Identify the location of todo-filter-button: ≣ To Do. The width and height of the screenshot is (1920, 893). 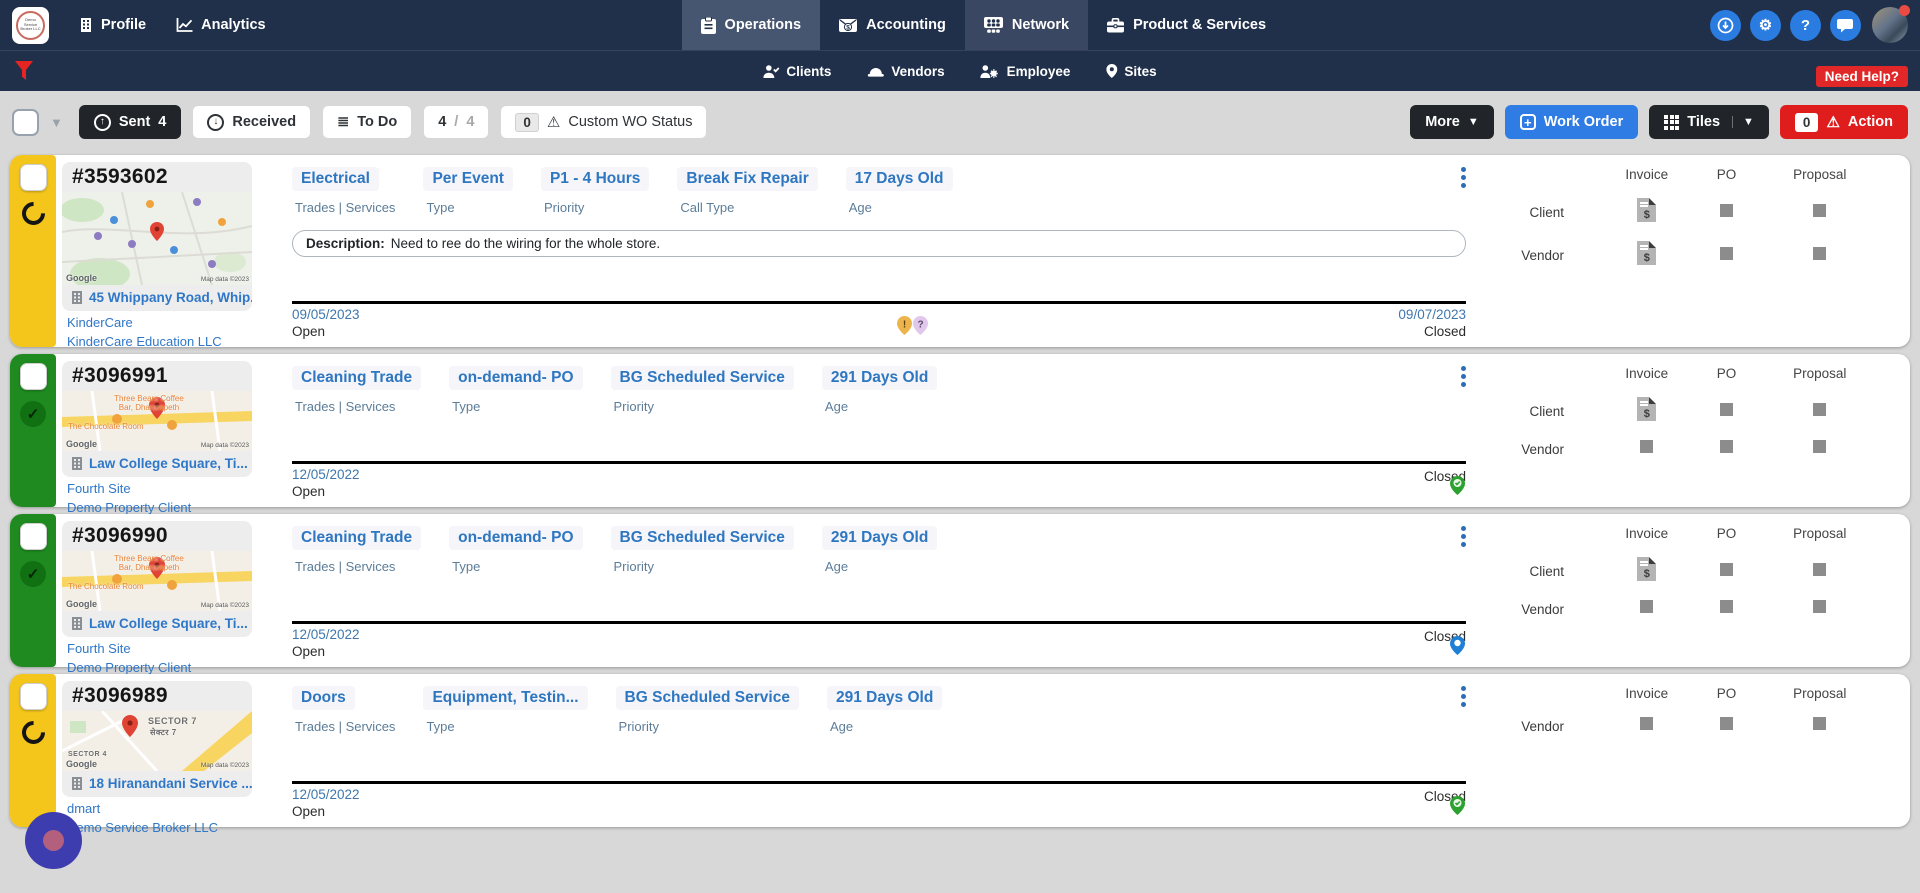
(367, 122).